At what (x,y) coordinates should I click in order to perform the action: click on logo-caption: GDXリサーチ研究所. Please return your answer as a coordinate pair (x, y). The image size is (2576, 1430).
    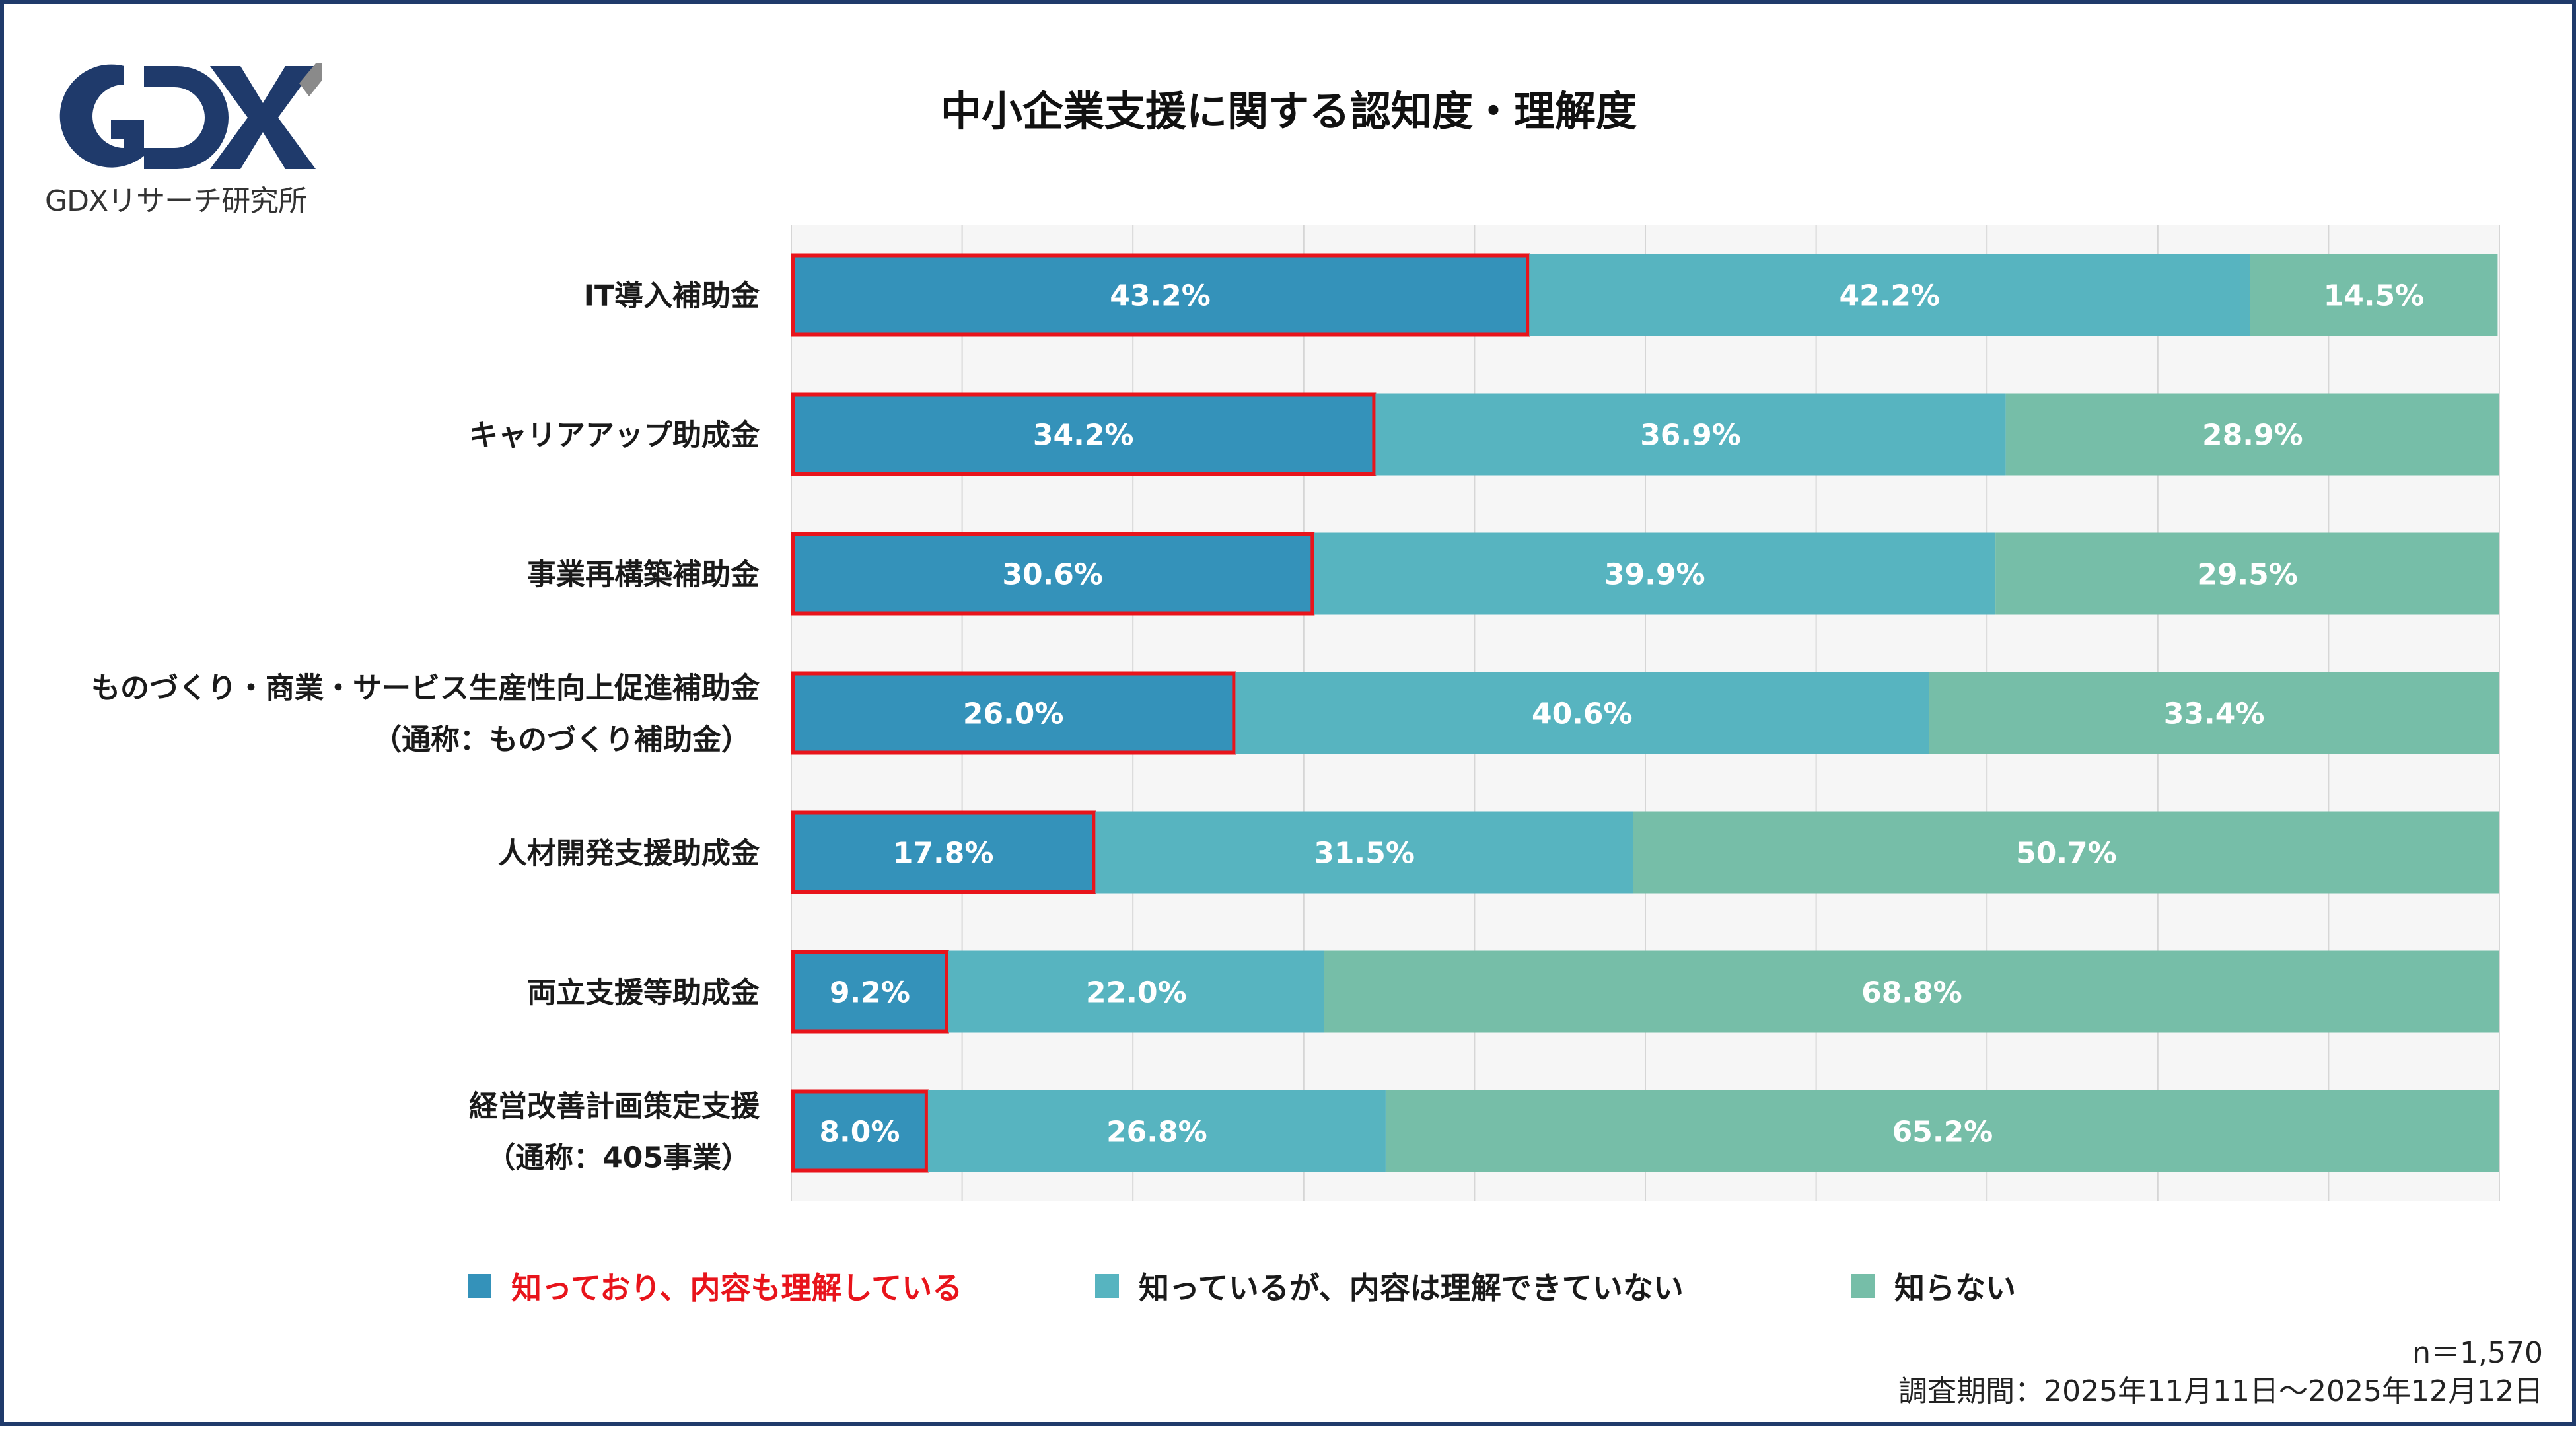
    Looking at the image, I should click on (176, 201).